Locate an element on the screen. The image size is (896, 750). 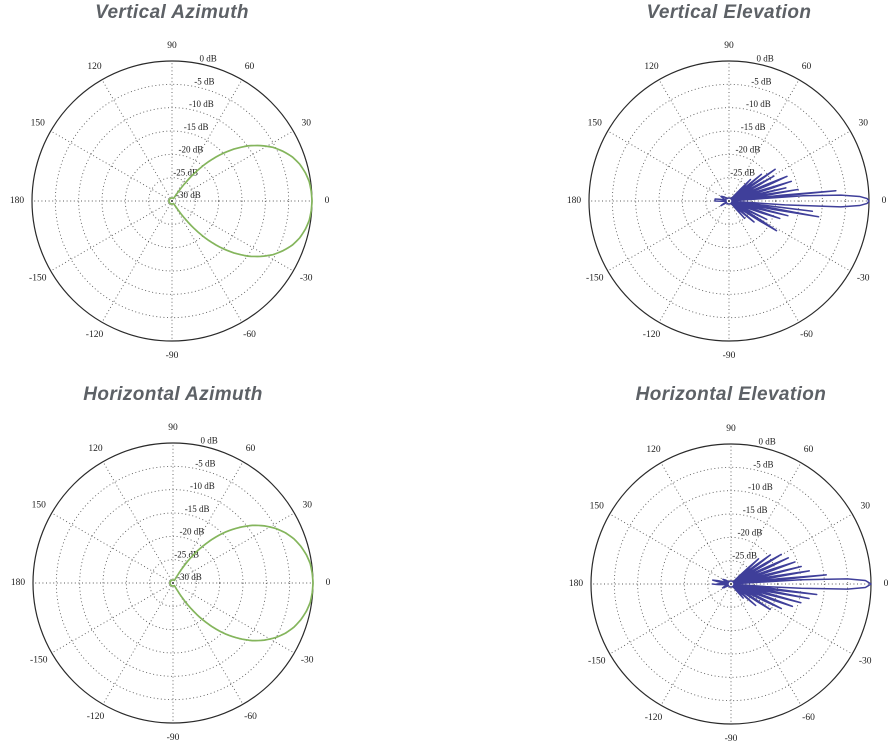
chart-title-horizontal-elevation: Horizontal Elevation is located at coordinates (731, 394).